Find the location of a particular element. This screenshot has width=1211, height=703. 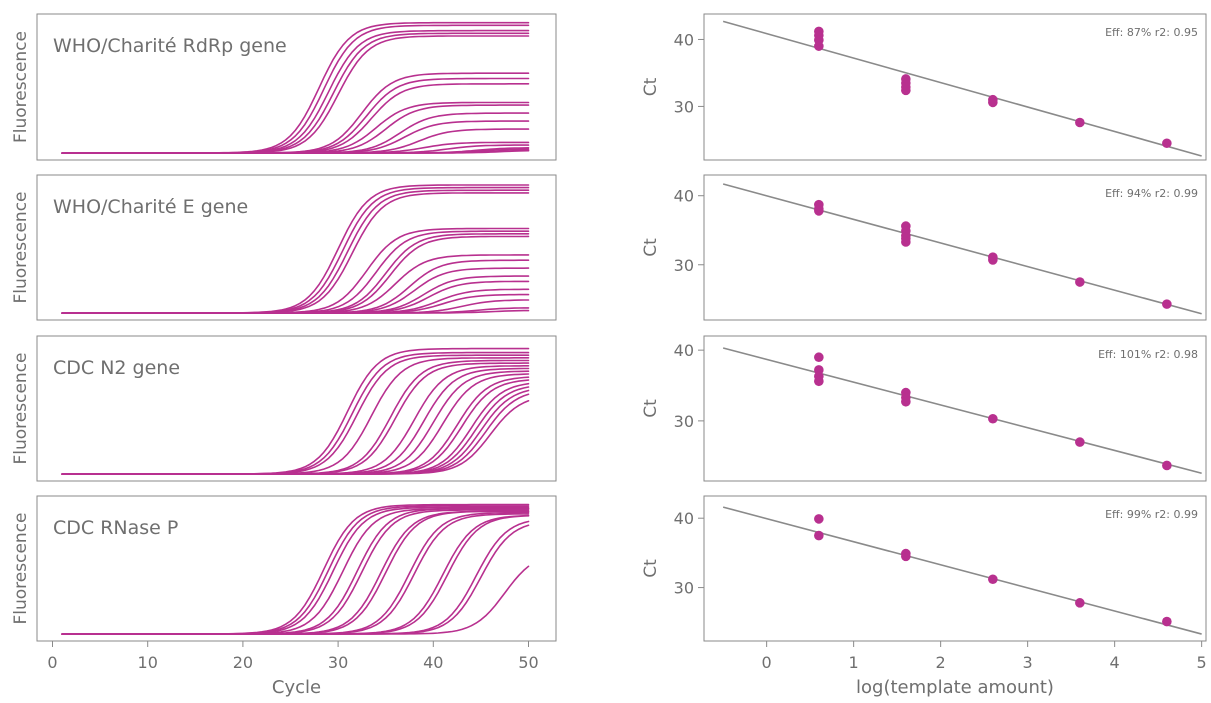

x-tick-label: 3 is located at coordinates (1028, 662).